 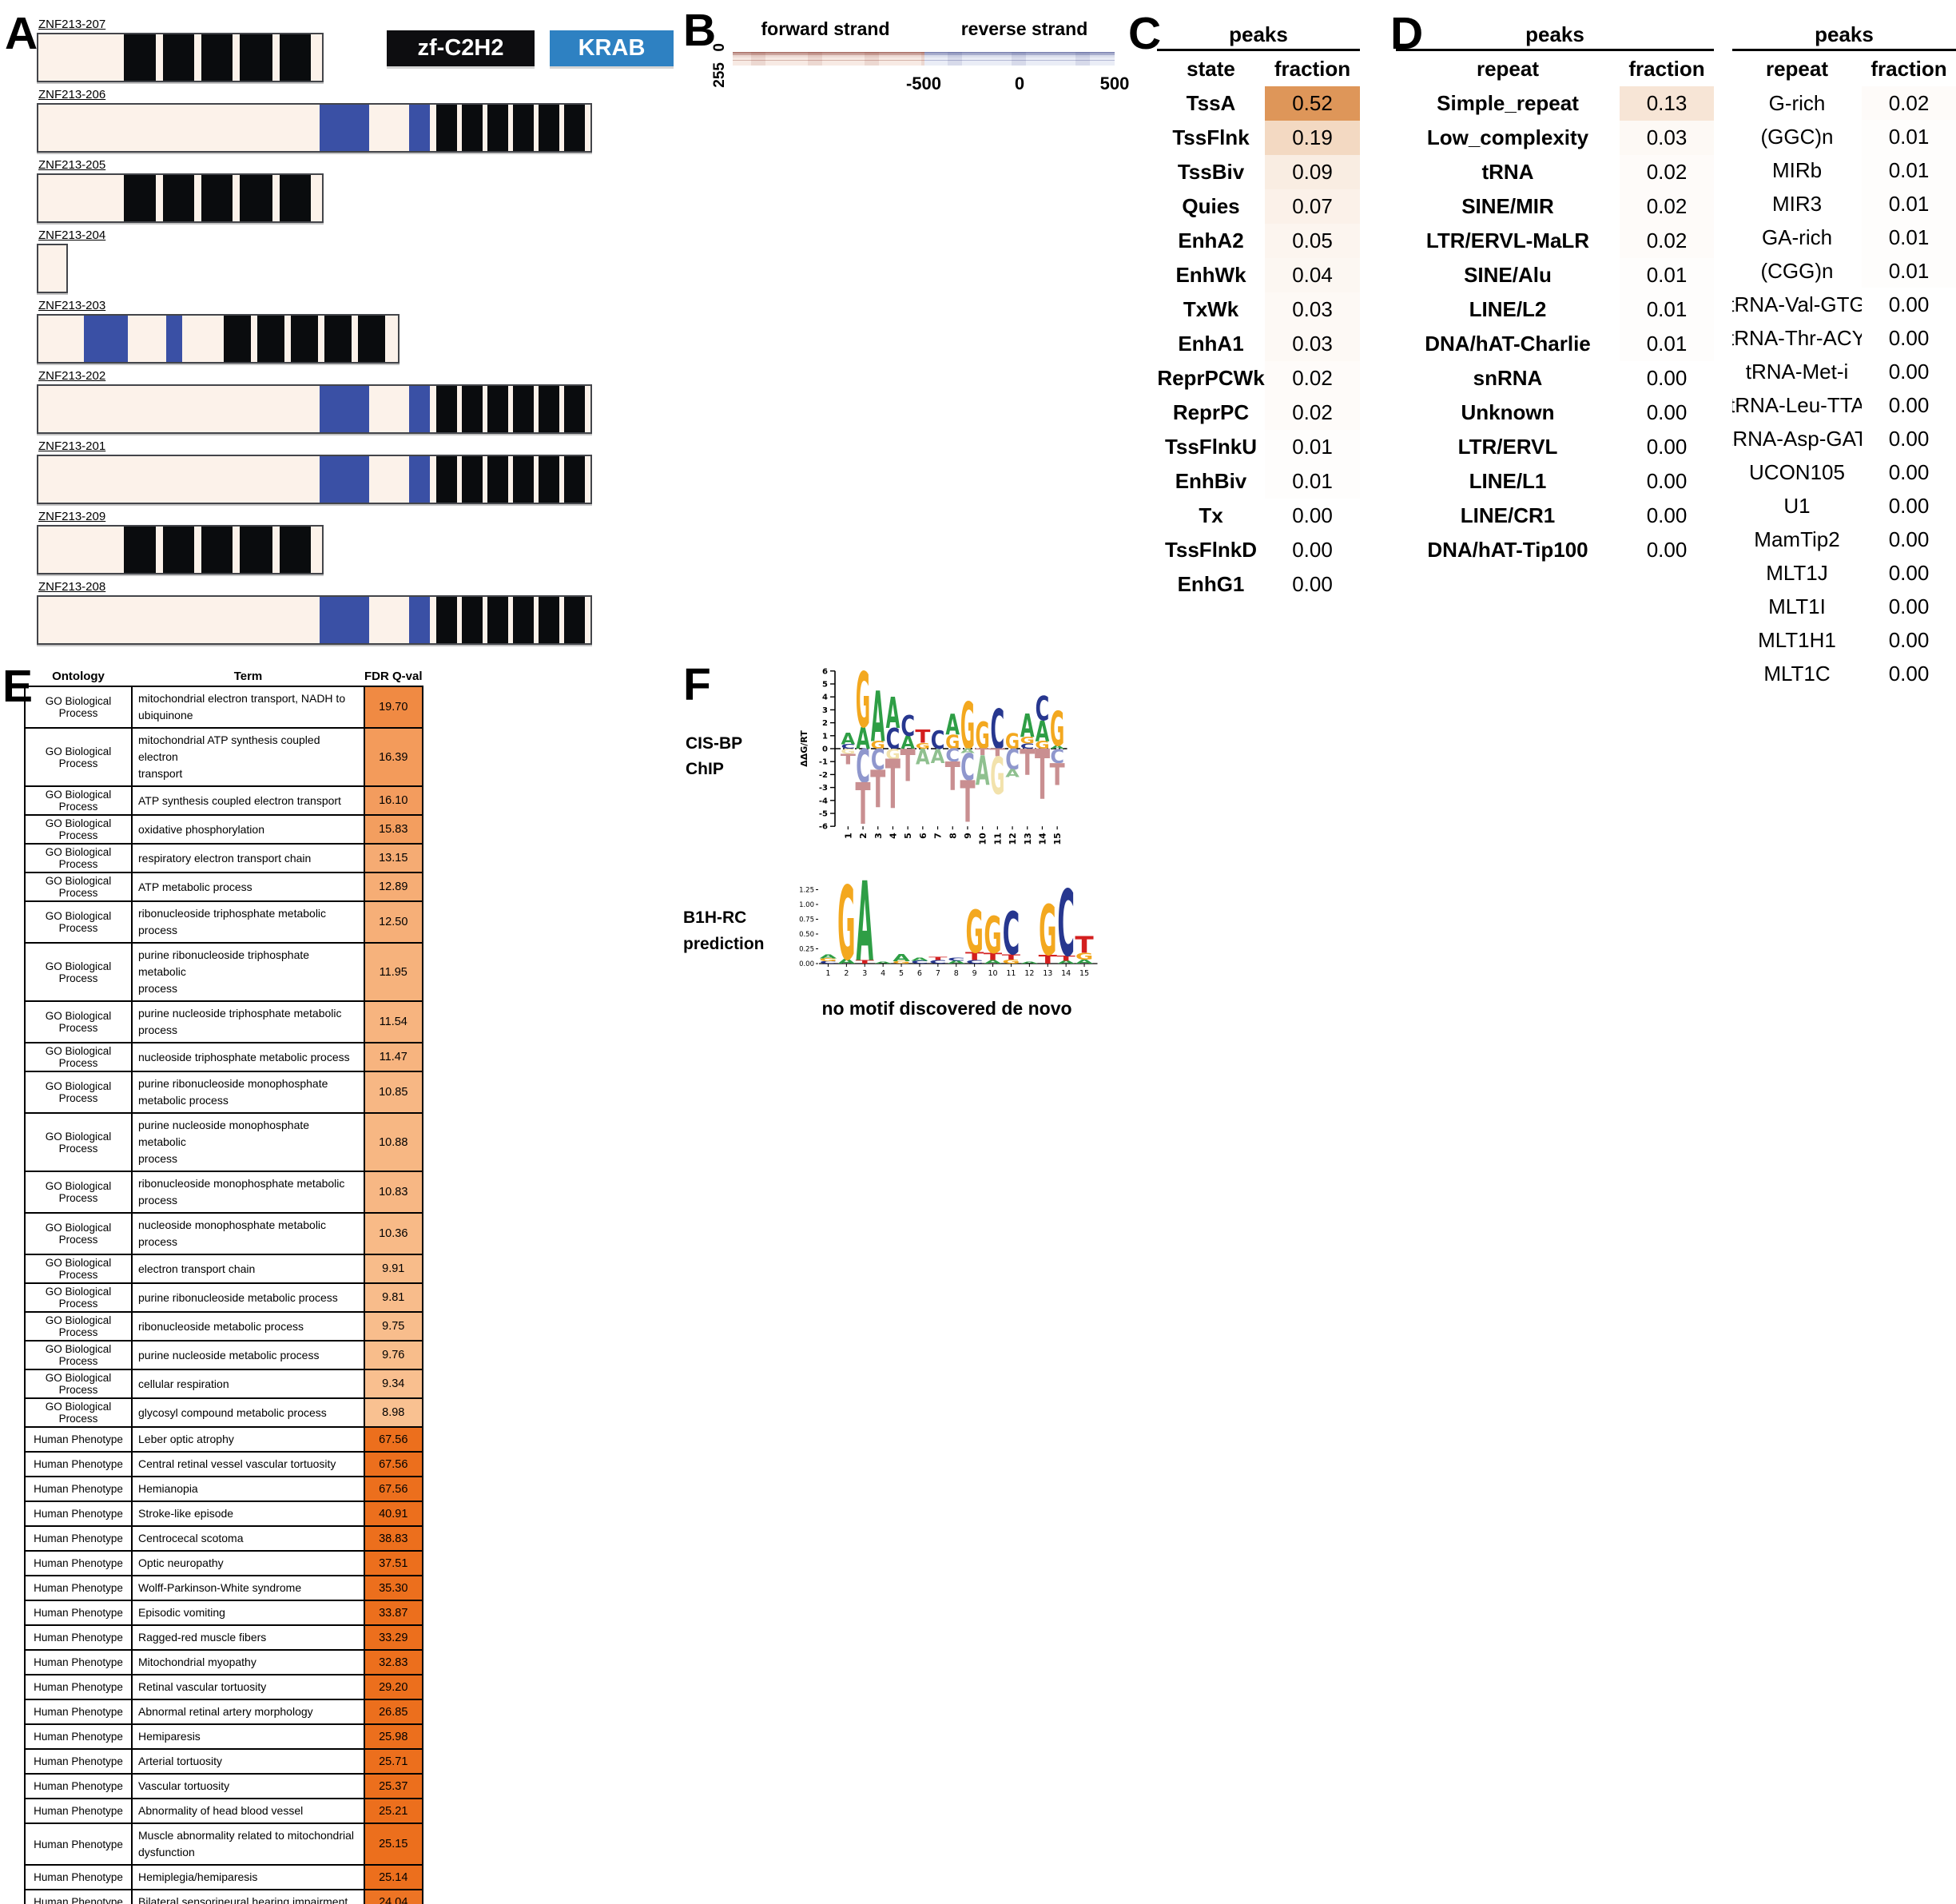 I want to click on x-tick-label: 4, so click(x=893, y=836).